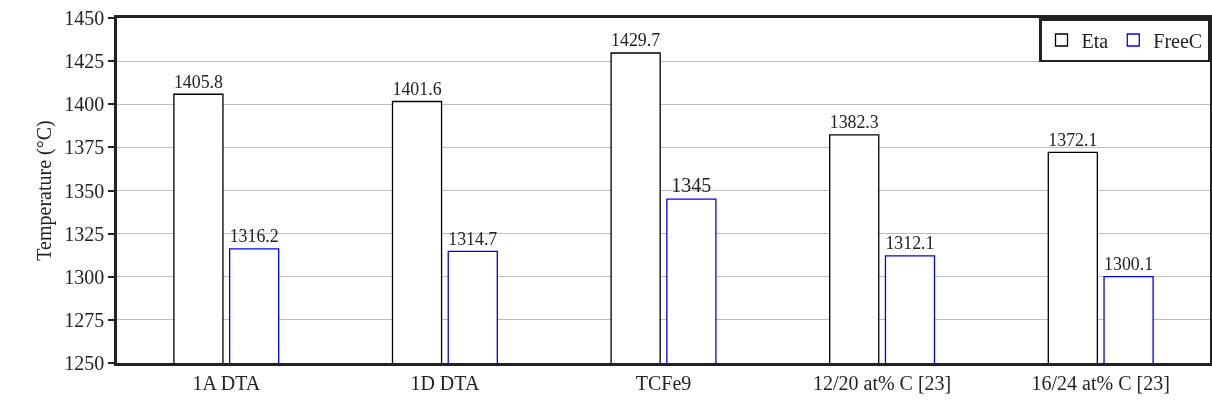 This screenshot has height=414, width=1212. What do you see at coordinates (1178, 40) in the screenshot?
I see `legend-label: FreeC` at bounding box center [1178, 40].